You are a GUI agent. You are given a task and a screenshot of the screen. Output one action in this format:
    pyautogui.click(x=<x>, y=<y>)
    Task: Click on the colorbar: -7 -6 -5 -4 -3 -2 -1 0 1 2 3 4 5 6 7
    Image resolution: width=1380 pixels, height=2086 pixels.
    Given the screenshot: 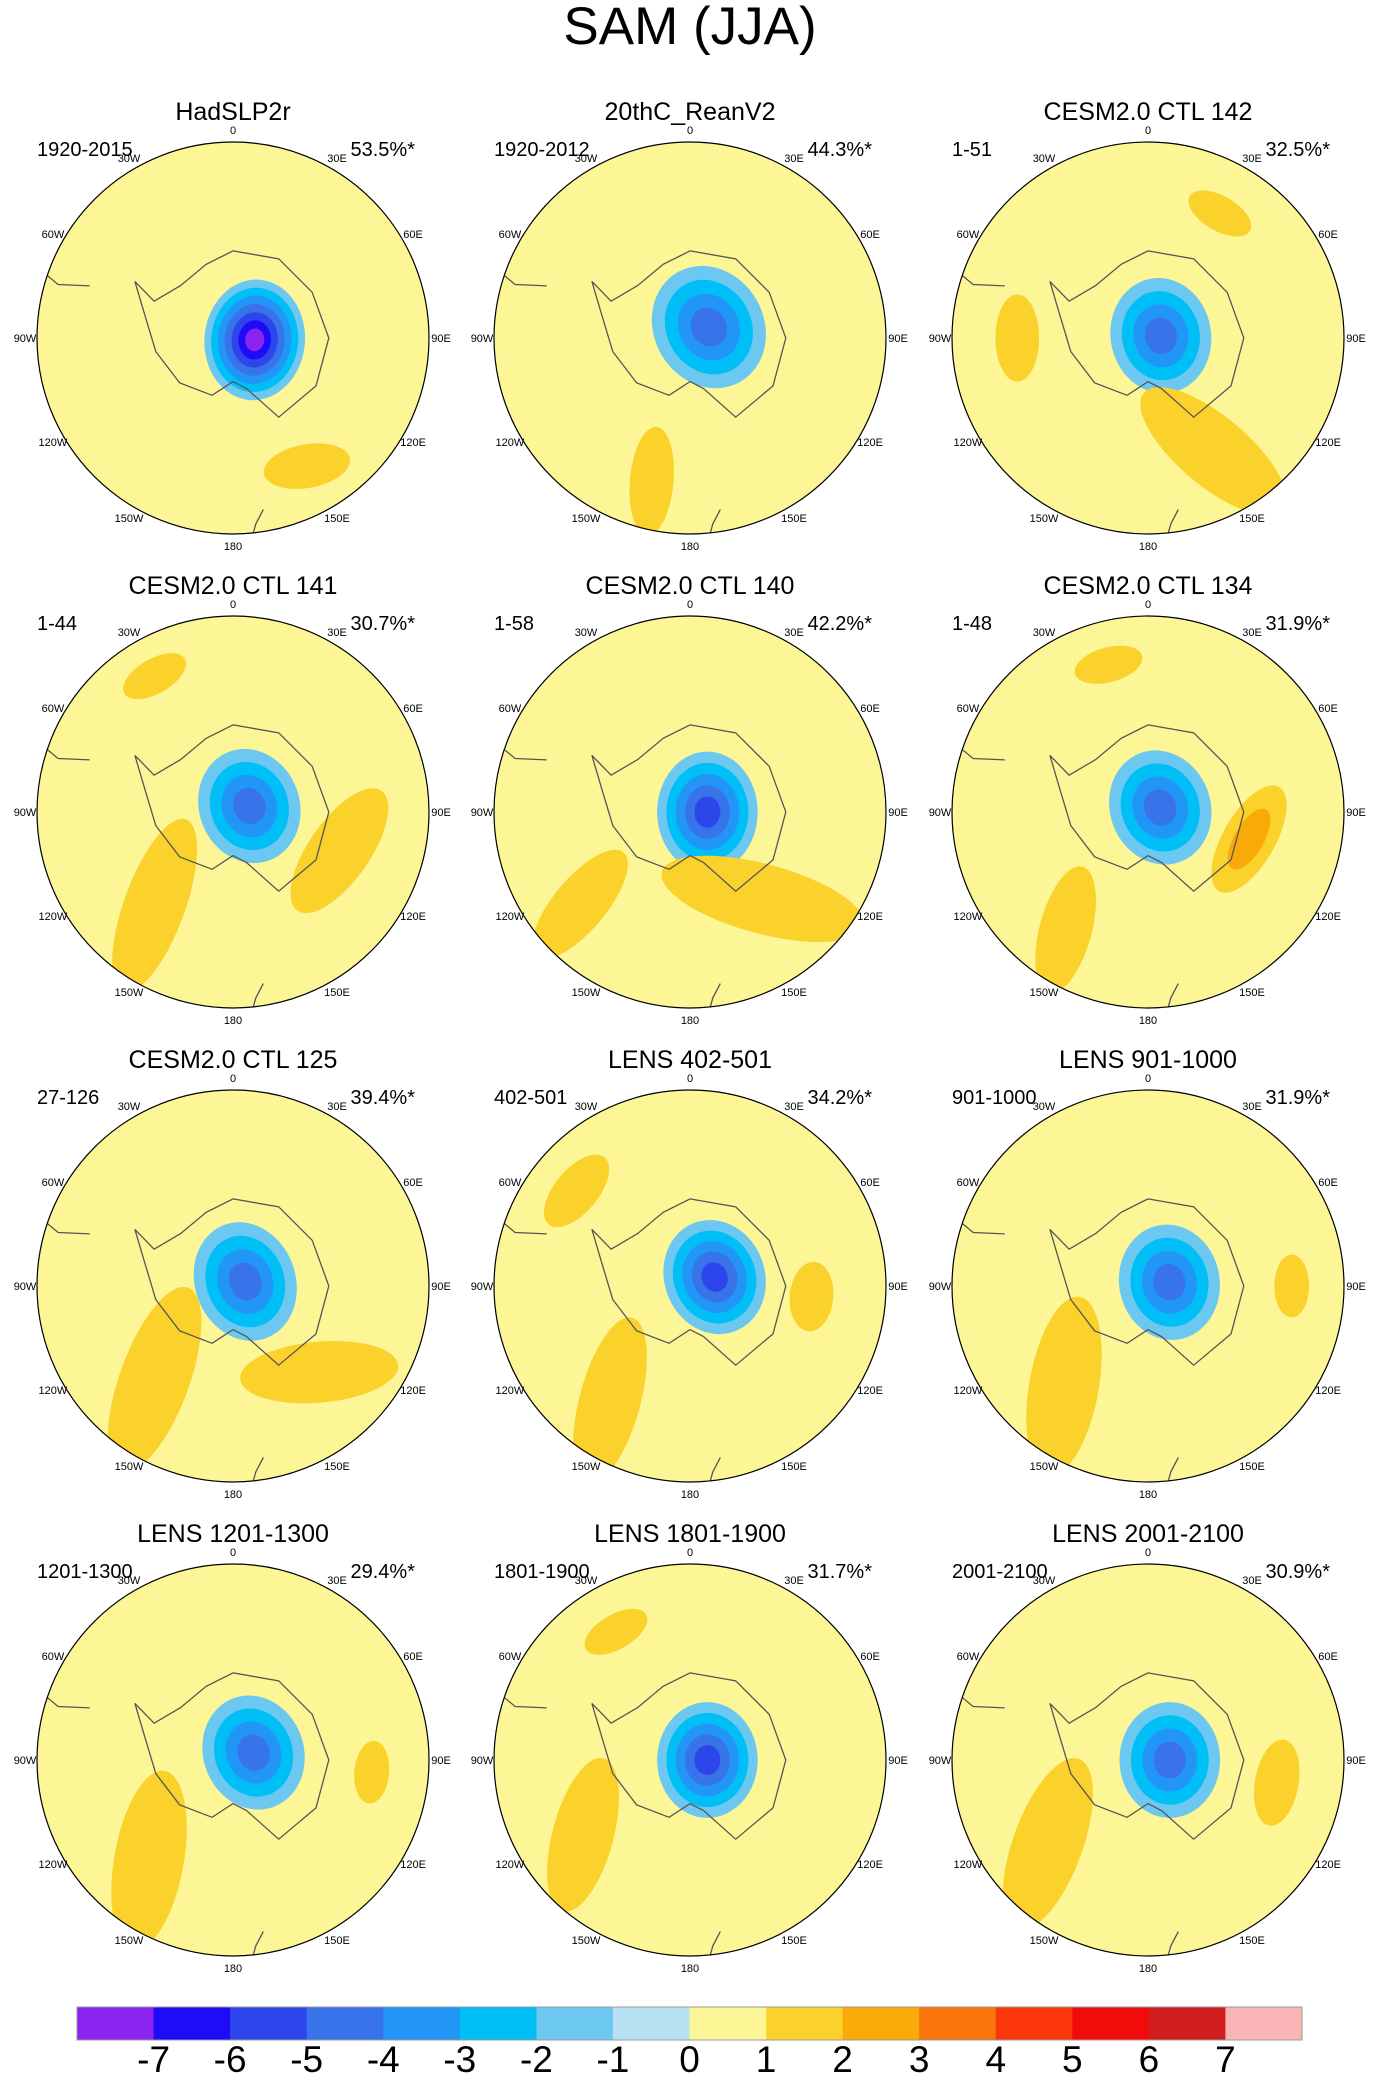 What is the action you would take?
    pyautogui.click(x=689, y=2043)
    